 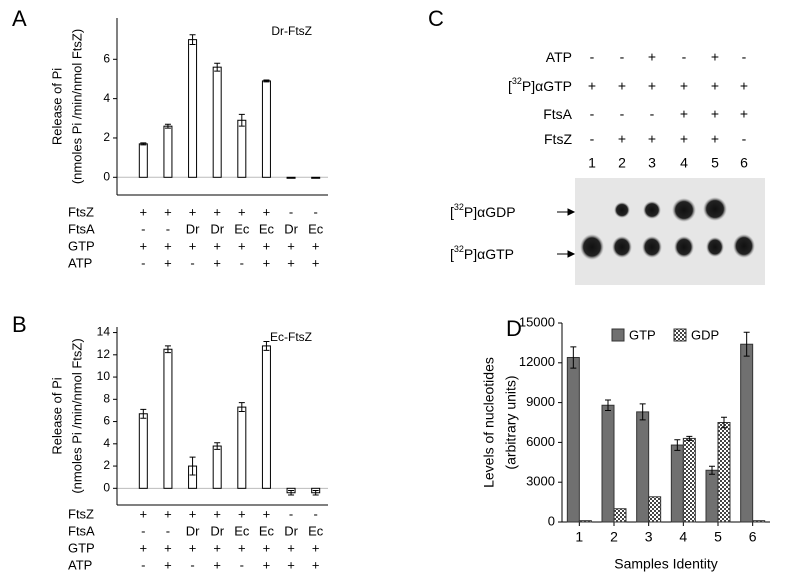 I want to click on y-tick-label: 4, so click(x=106, y=443).